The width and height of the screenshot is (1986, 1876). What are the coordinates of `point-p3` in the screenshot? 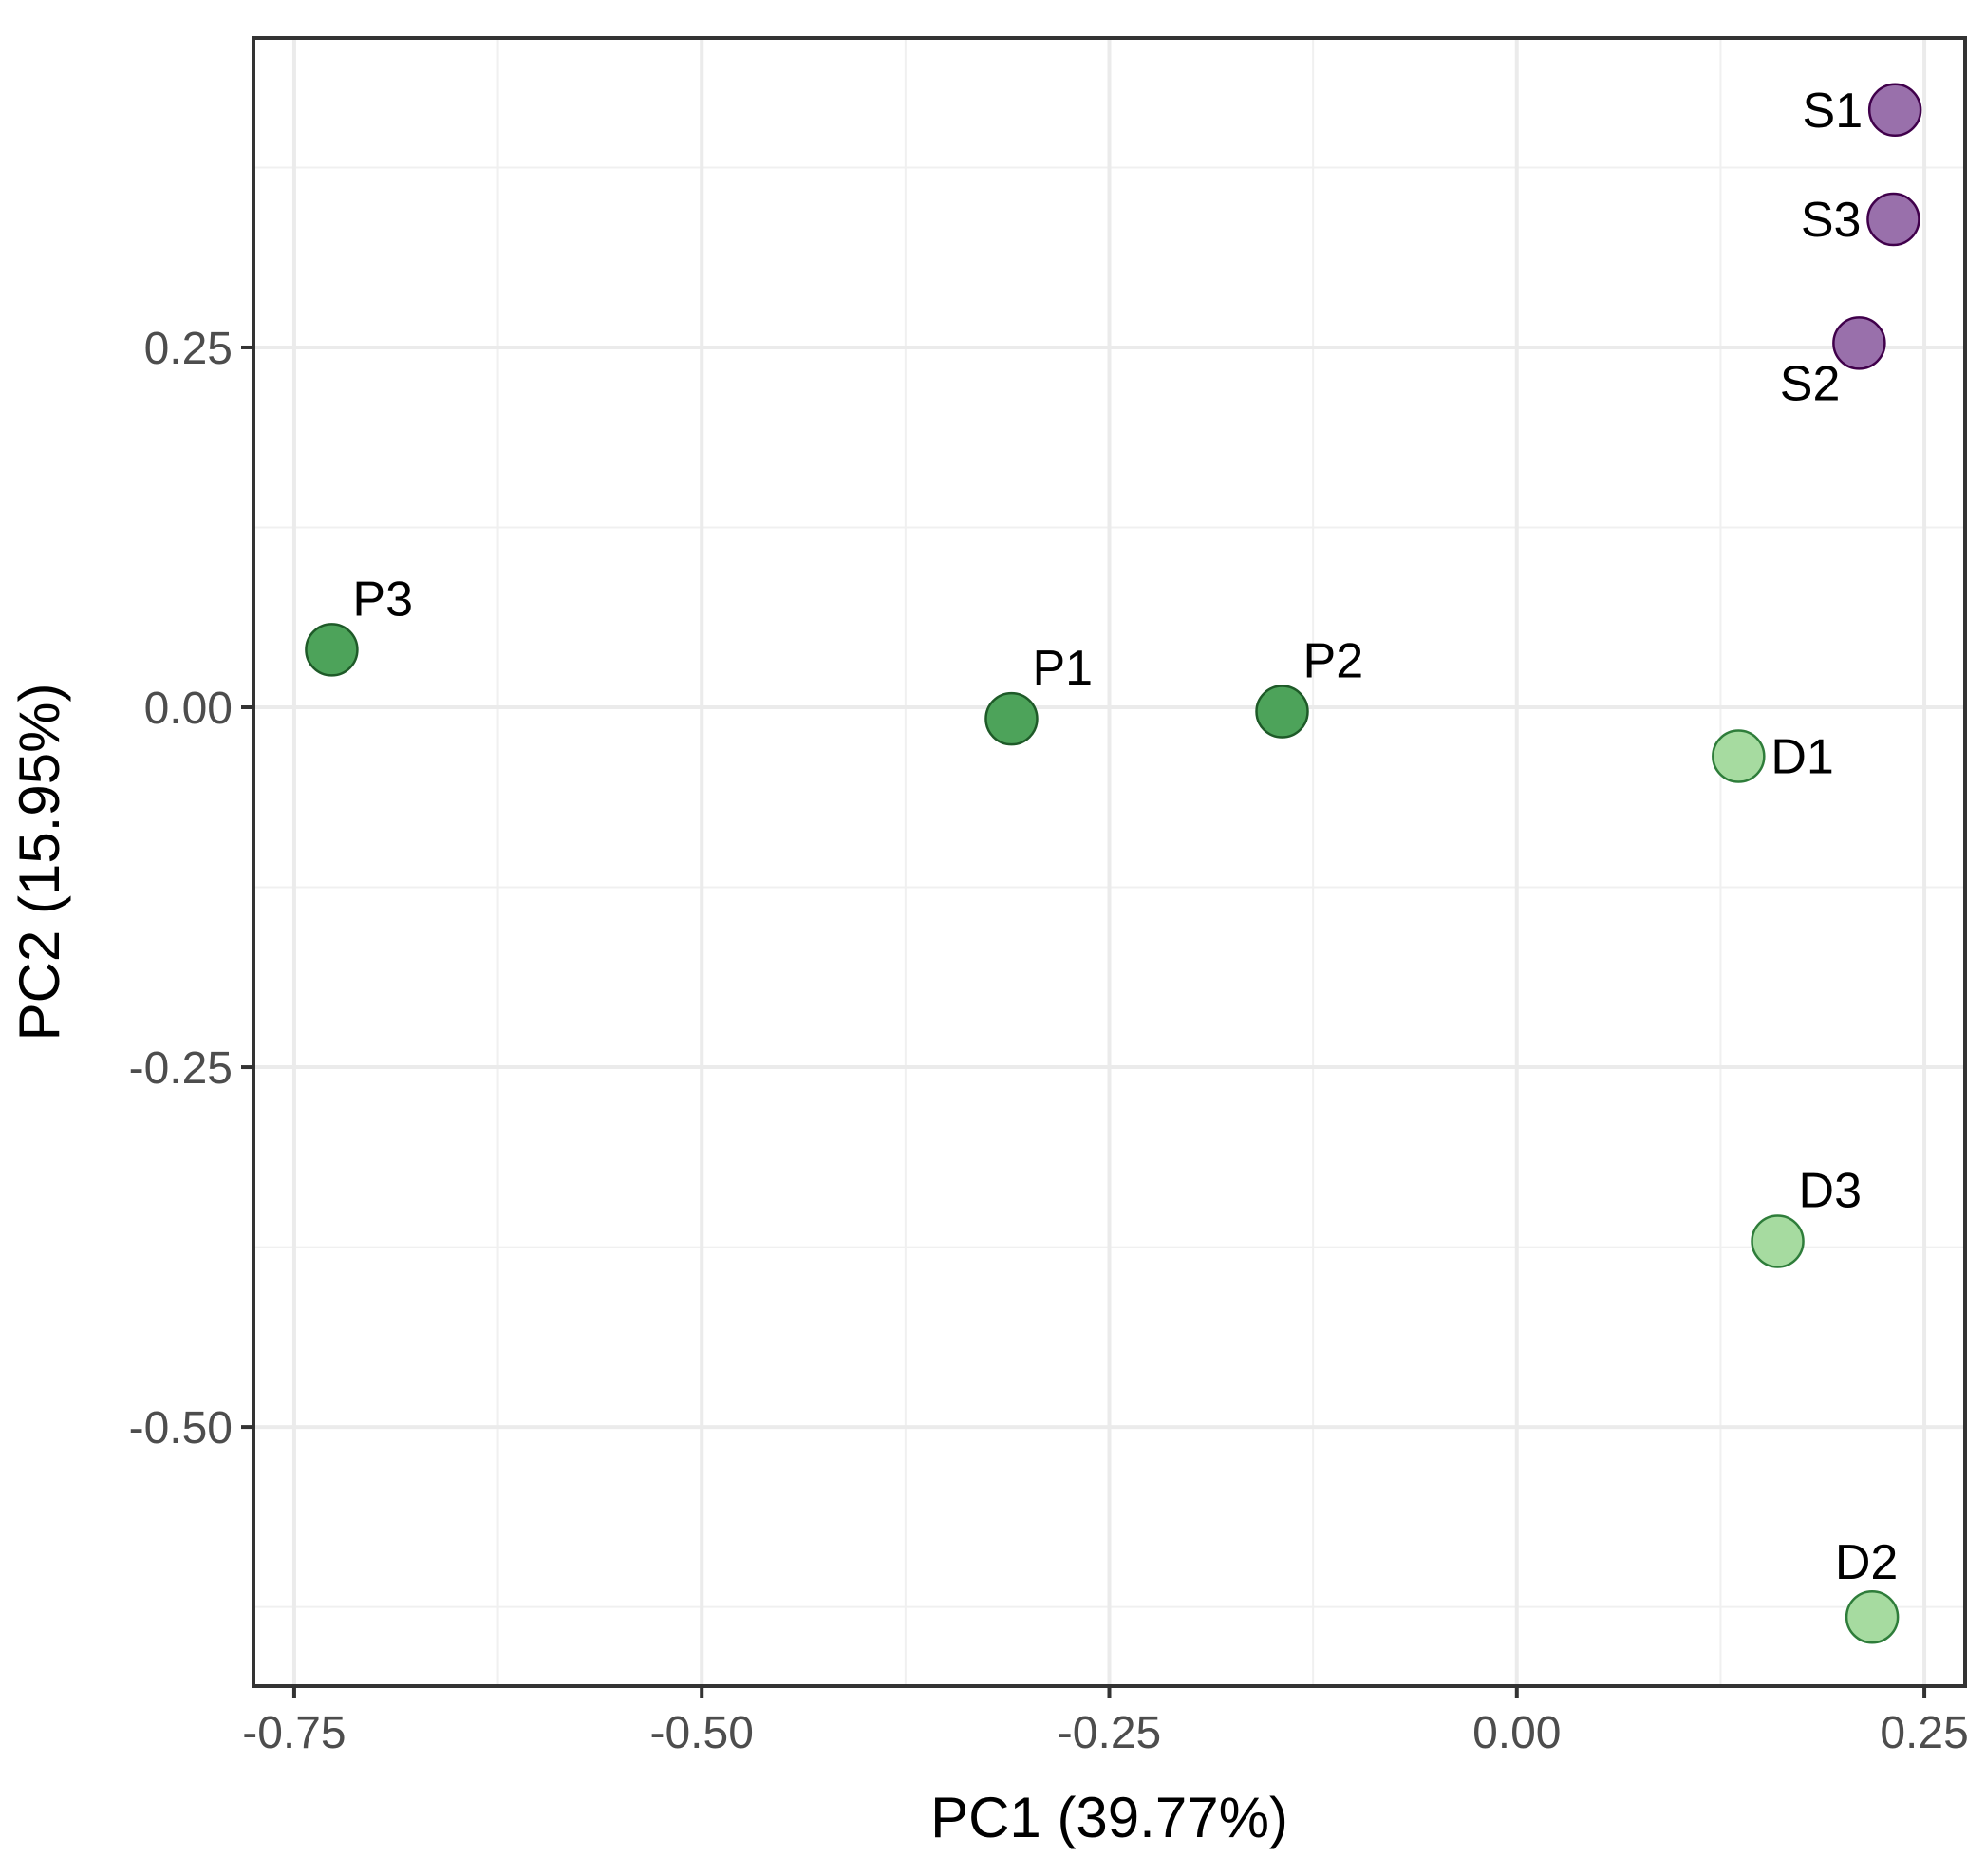 It's located at (332, 650).